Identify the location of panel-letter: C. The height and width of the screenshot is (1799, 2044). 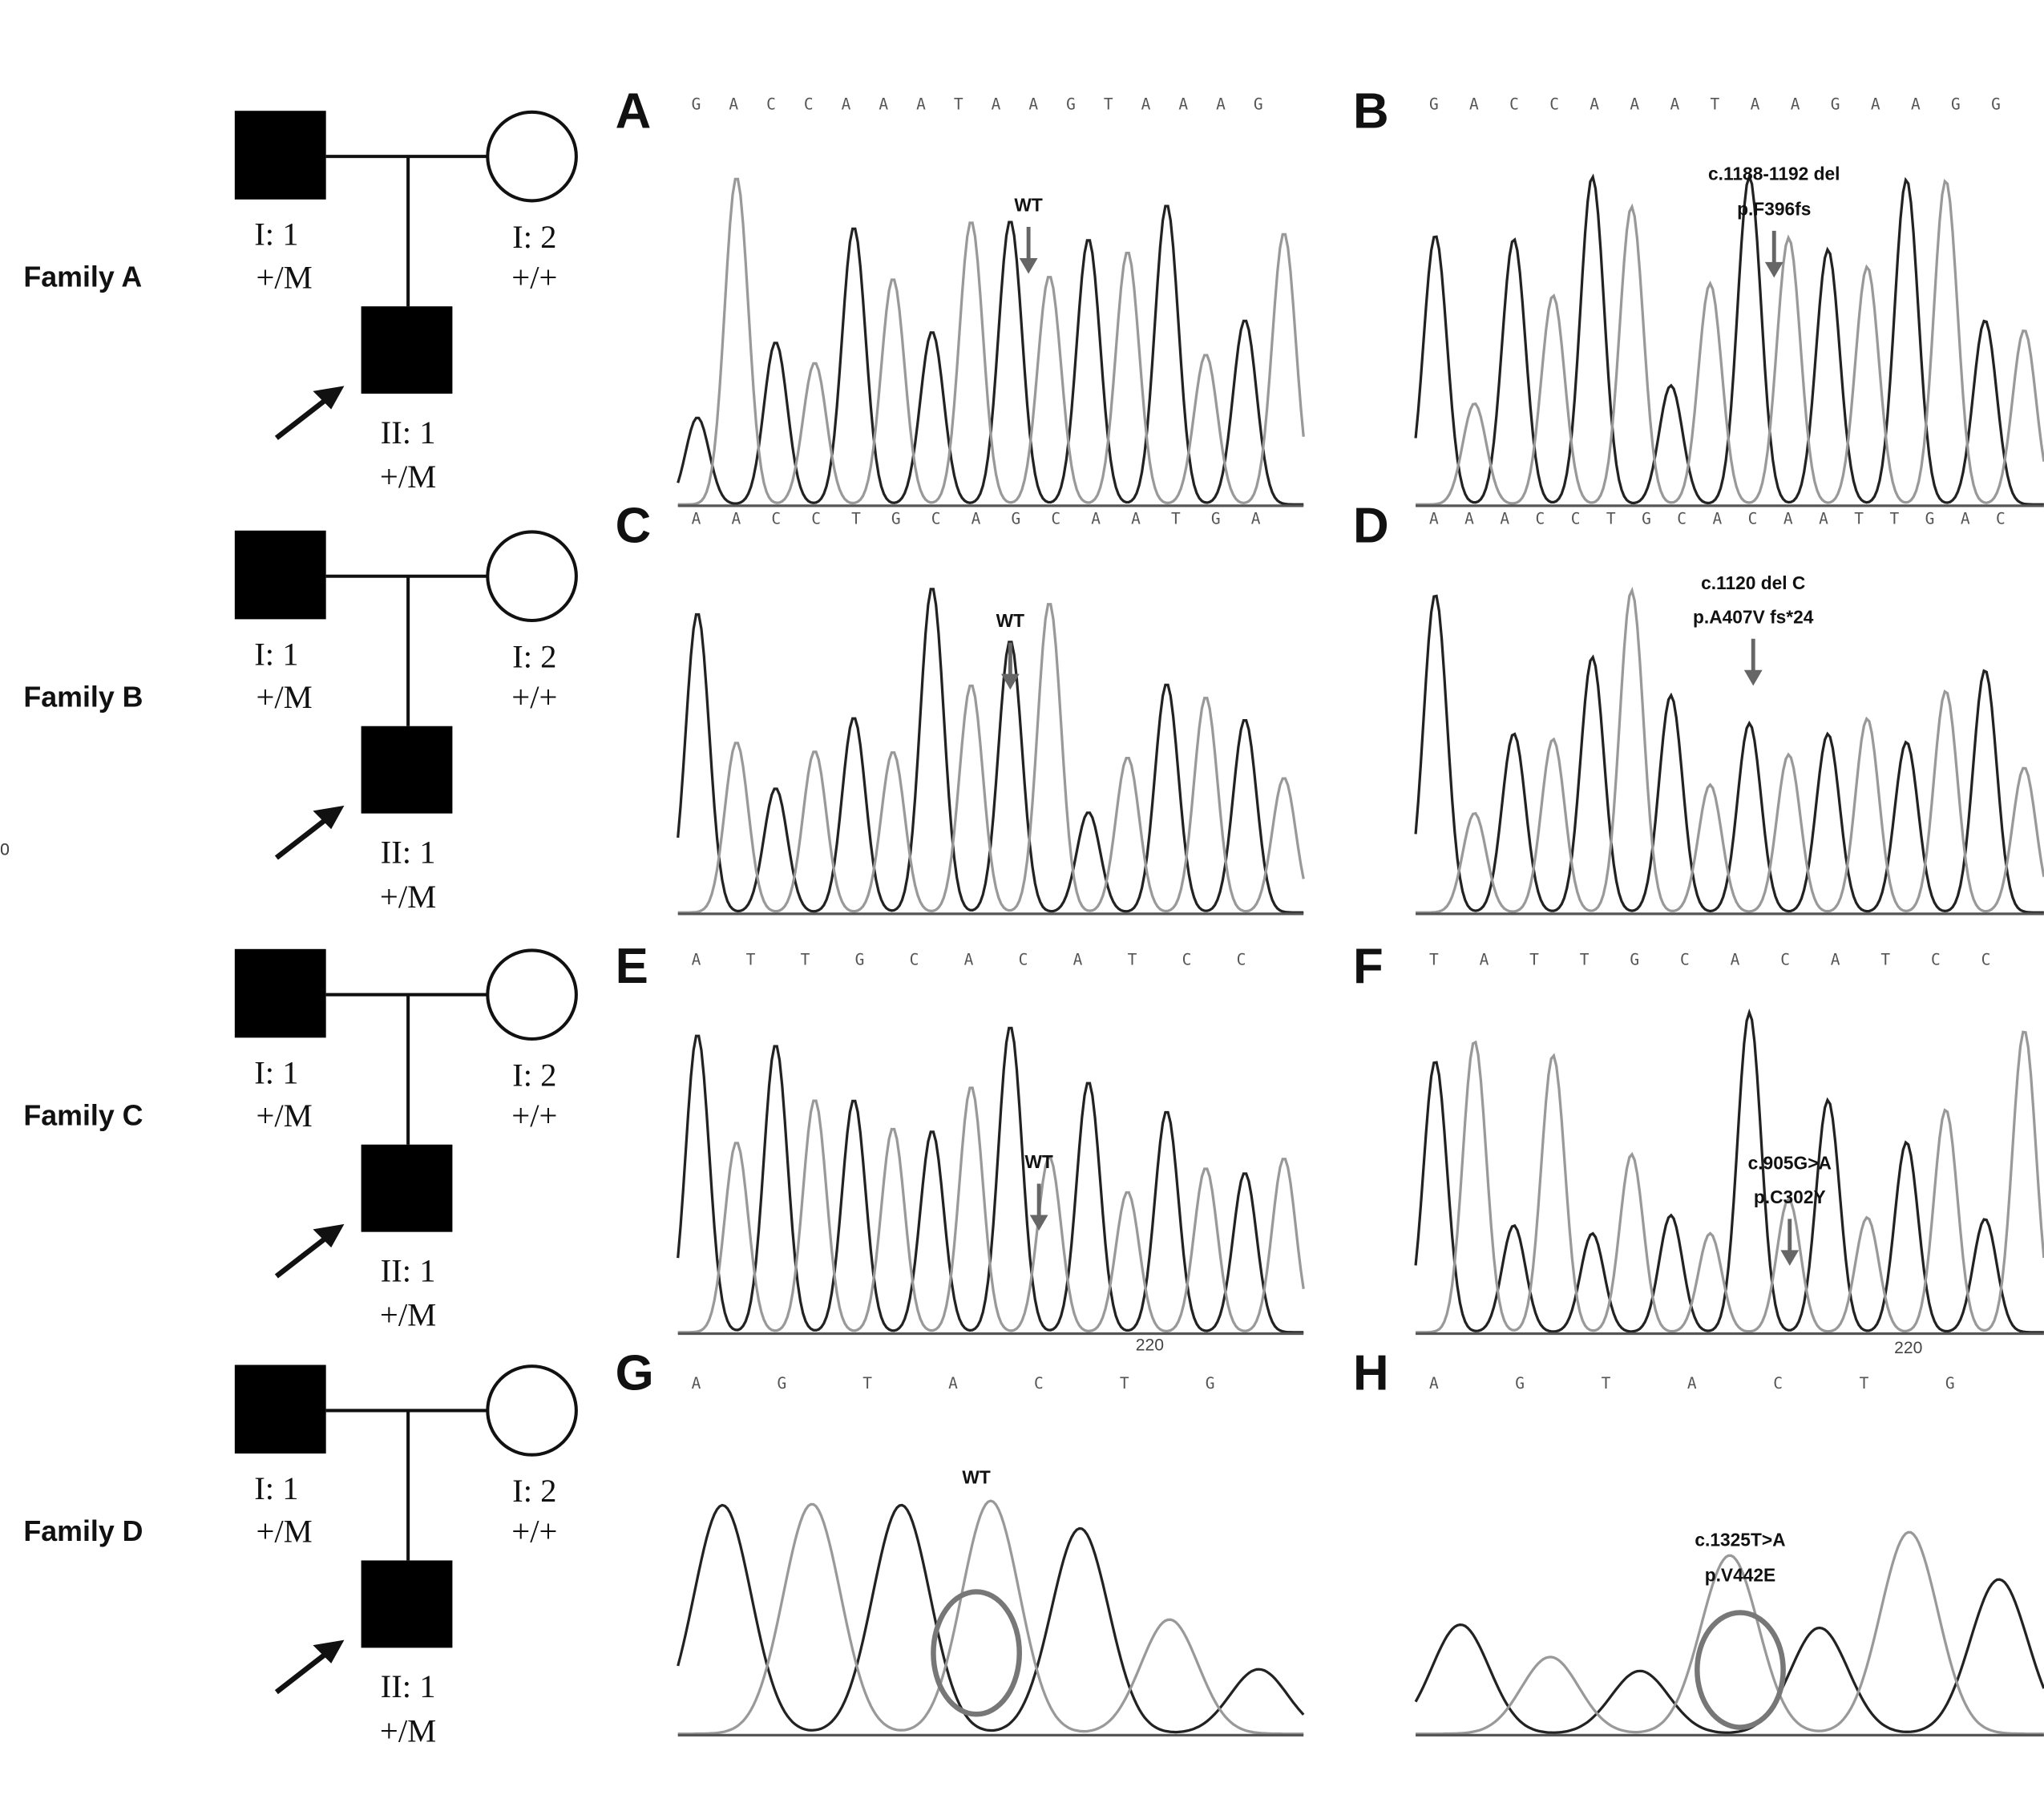
(634, 525).